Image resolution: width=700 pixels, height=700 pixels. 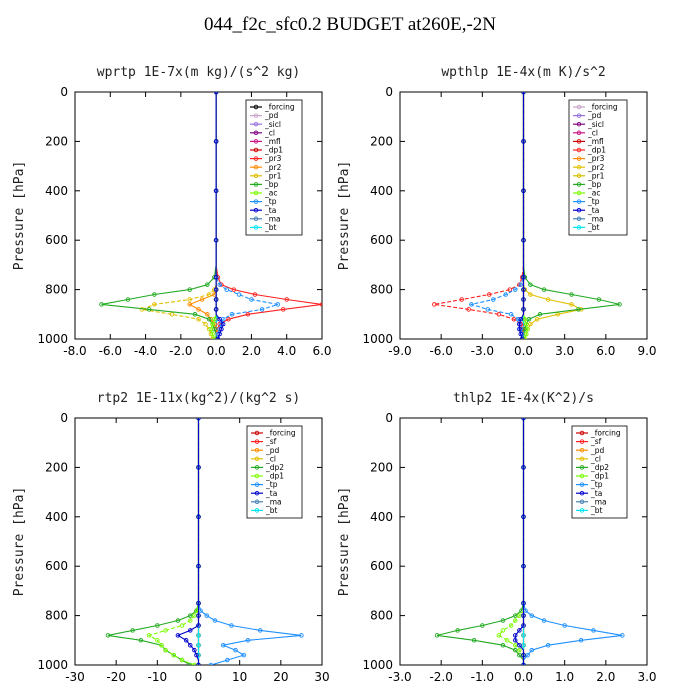 I want to click on y-tick-label: 800, so click(x=56, y=616).